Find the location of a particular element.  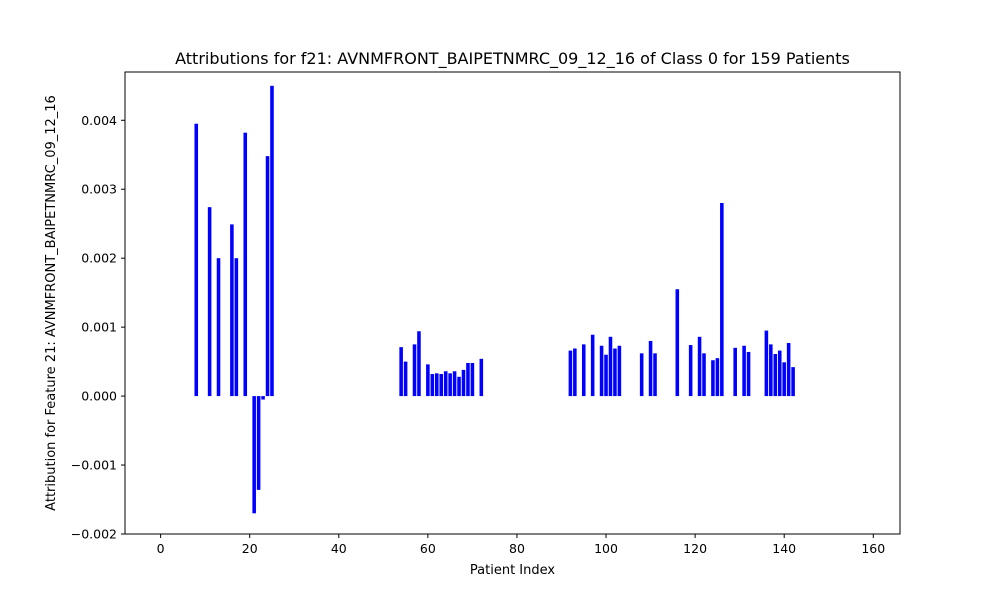

y-tick-label: 0.003 is located at coordinates (99, 189).